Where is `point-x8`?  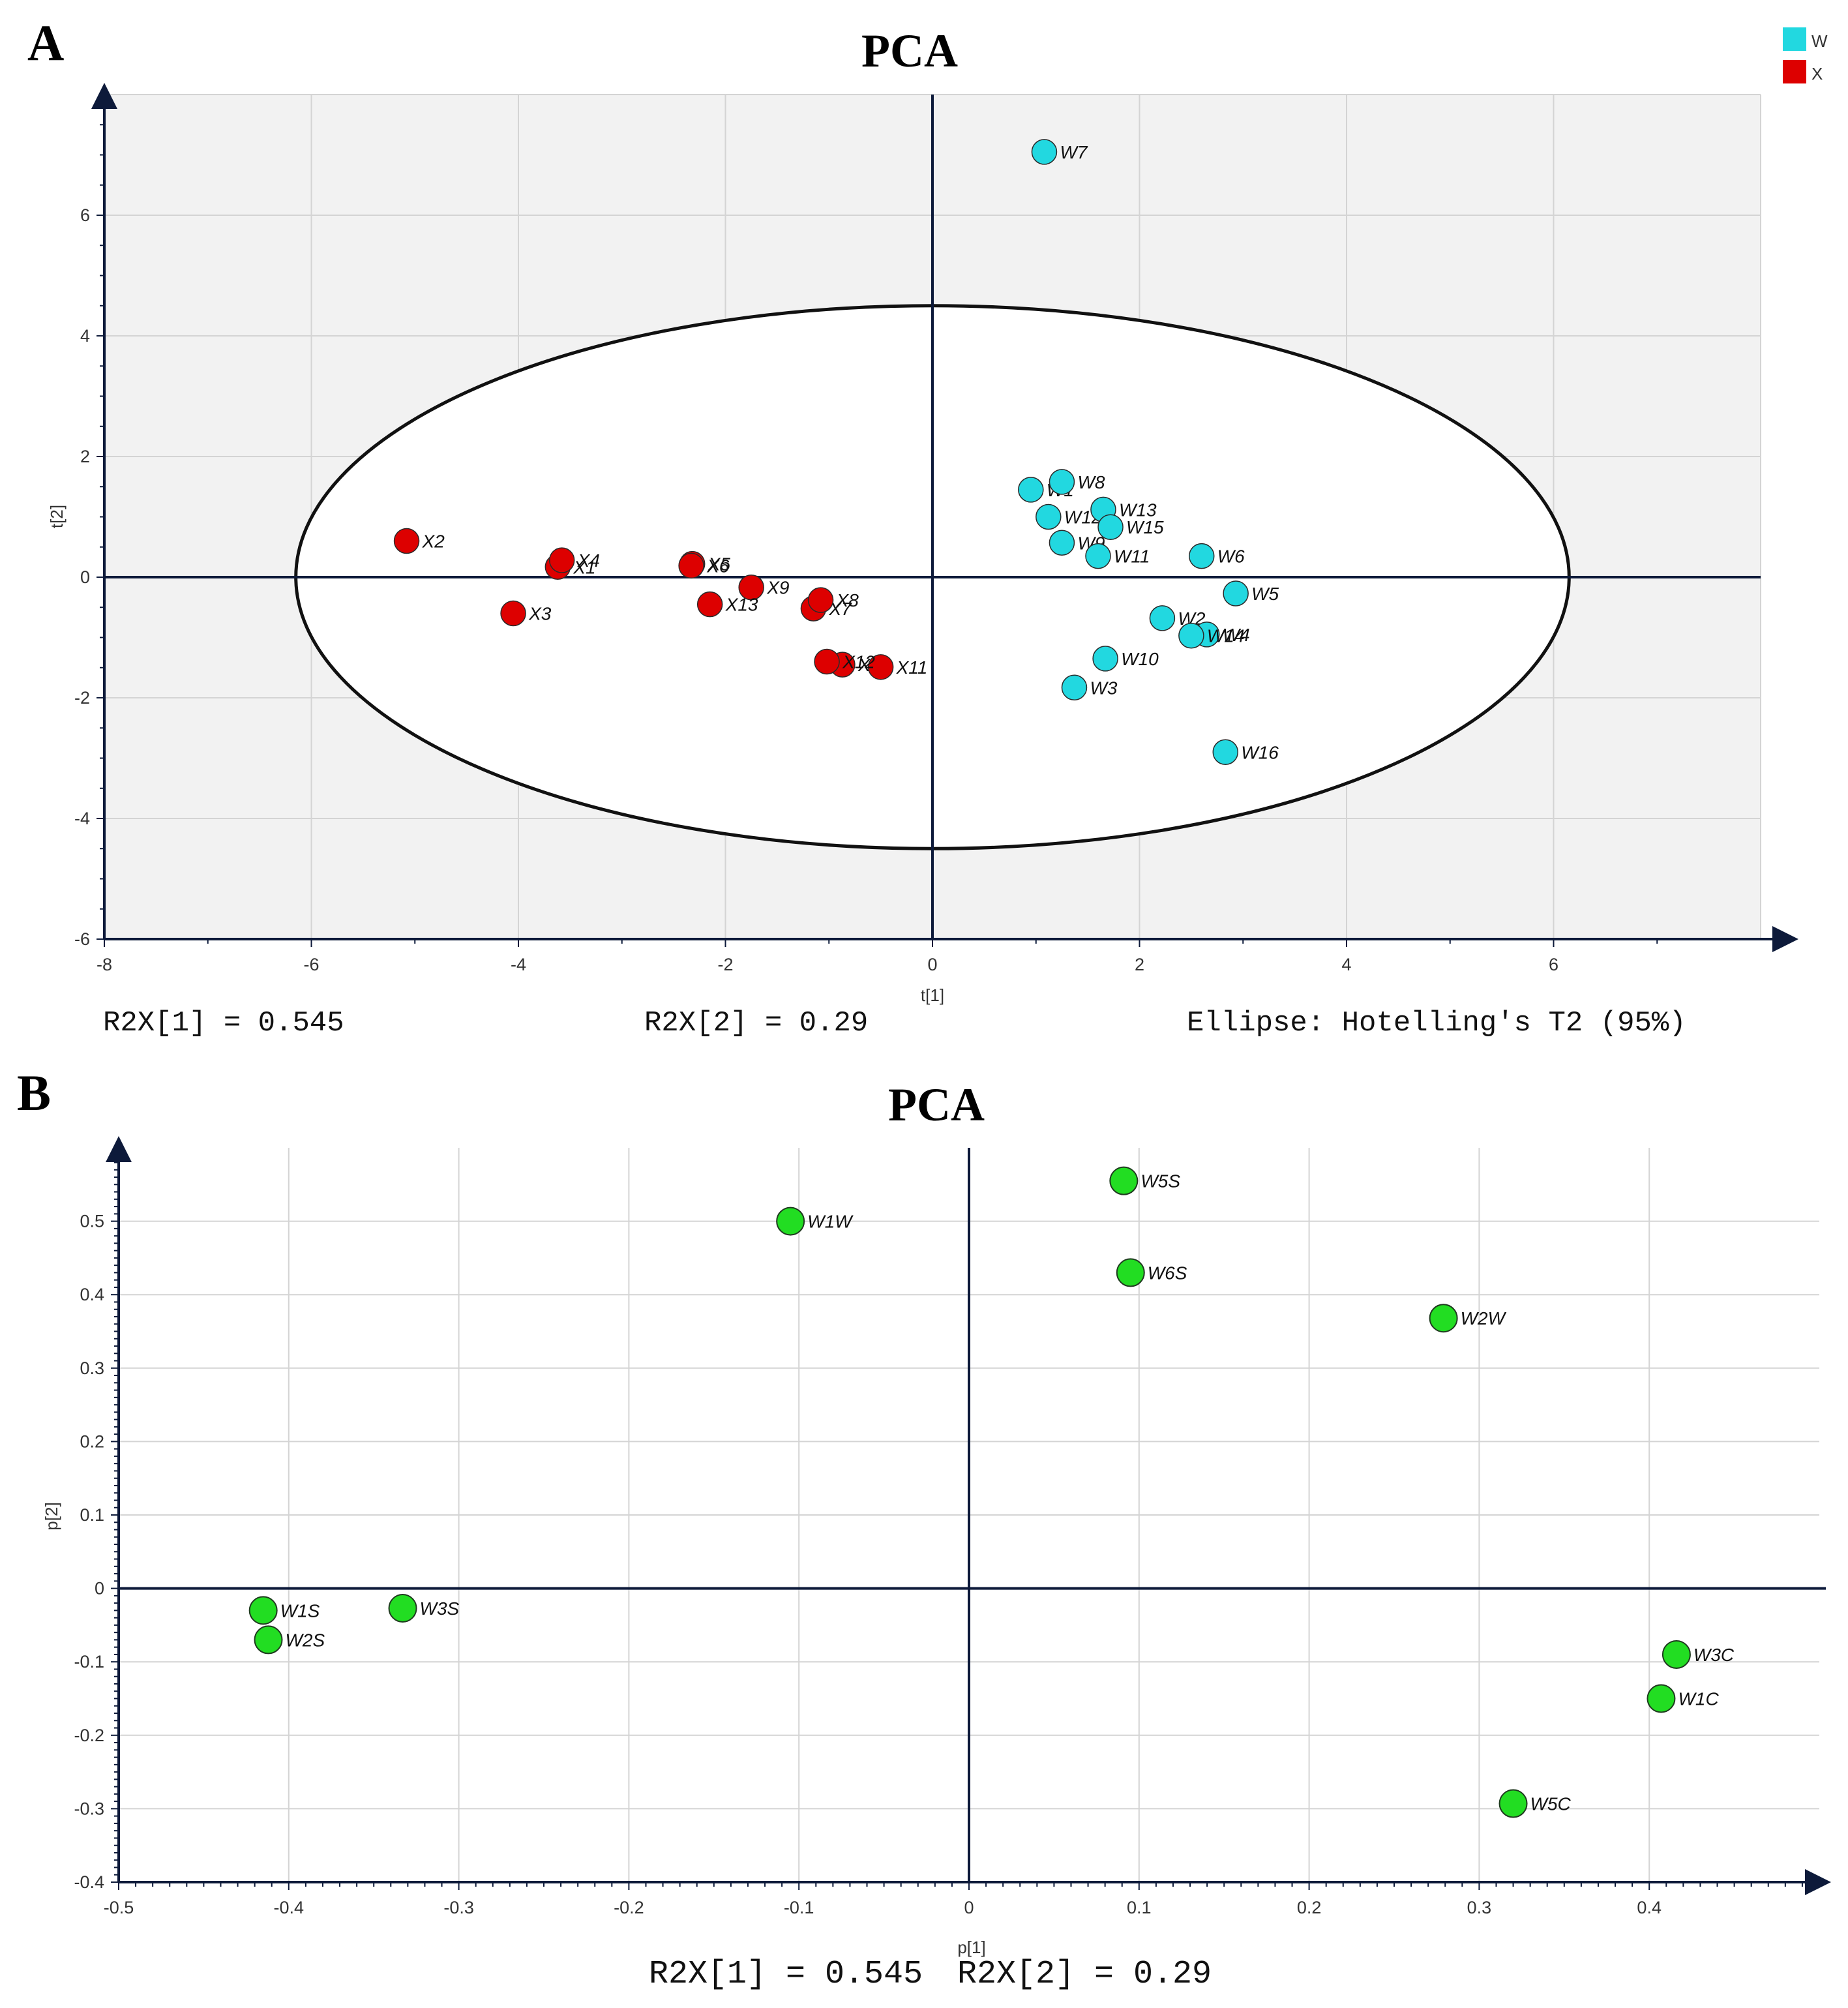 point-x8 is located at coordinates (820, 600).